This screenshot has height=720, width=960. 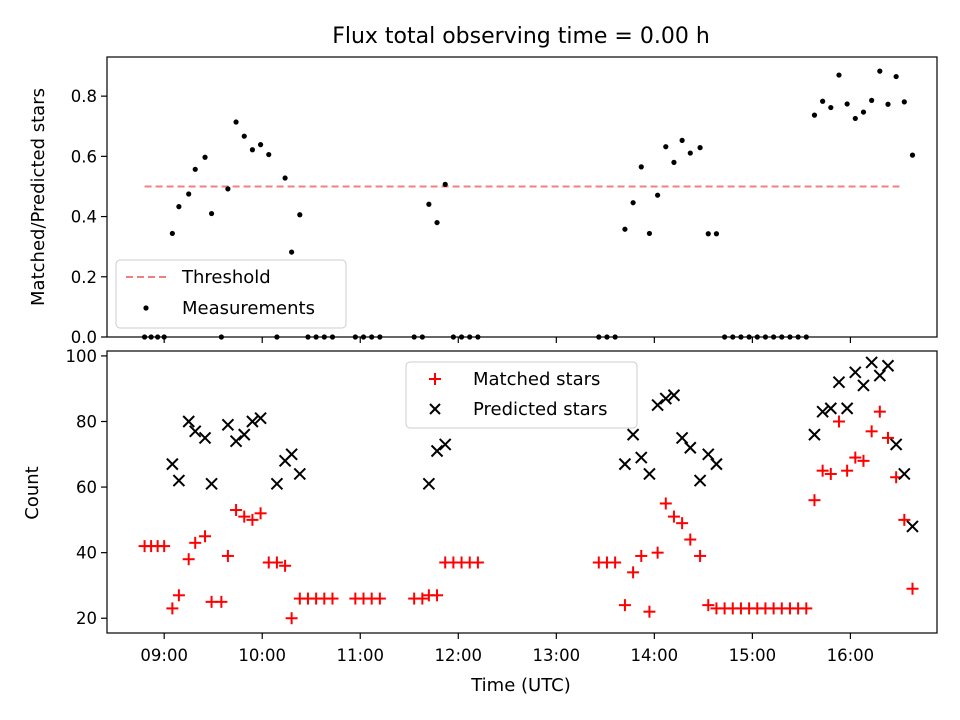 I want to click on legend-predicted-swatch, so click(x=435, y=409).